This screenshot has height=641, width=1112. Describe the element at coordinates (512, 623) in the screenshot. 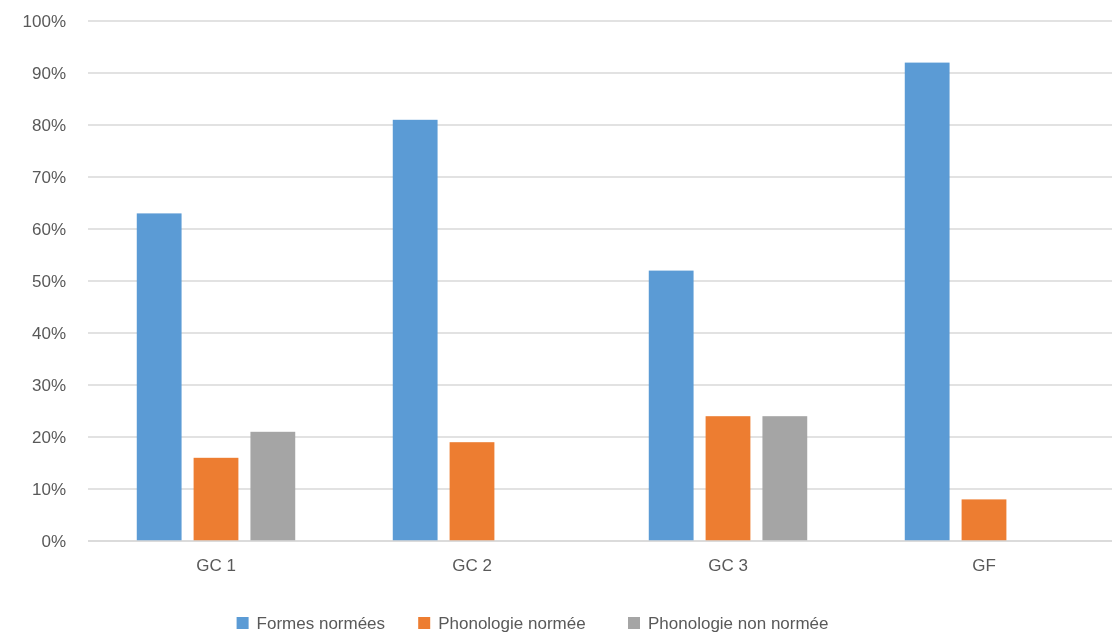

I see `legend-label: Phonologie normée` at that location.